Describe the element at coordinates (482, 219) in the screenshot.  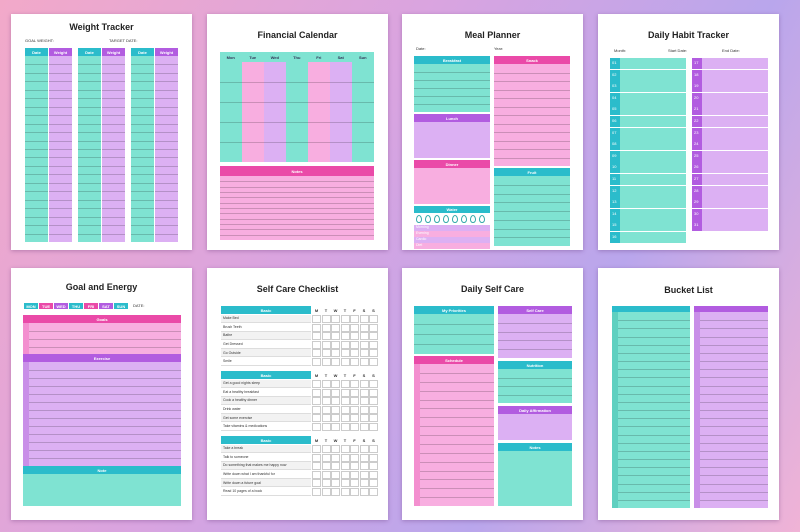
I see `water-drop` at that location.